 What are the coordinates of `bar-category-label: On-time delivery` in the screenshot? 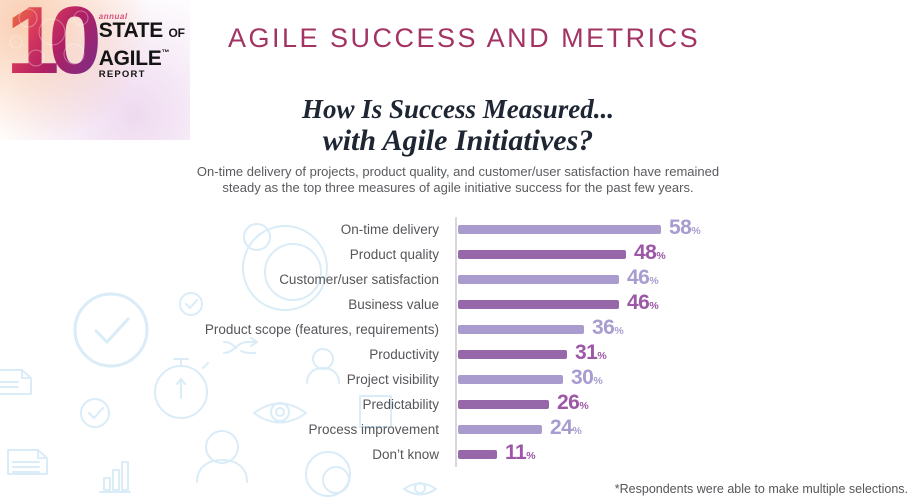 It's located at (389, 229).